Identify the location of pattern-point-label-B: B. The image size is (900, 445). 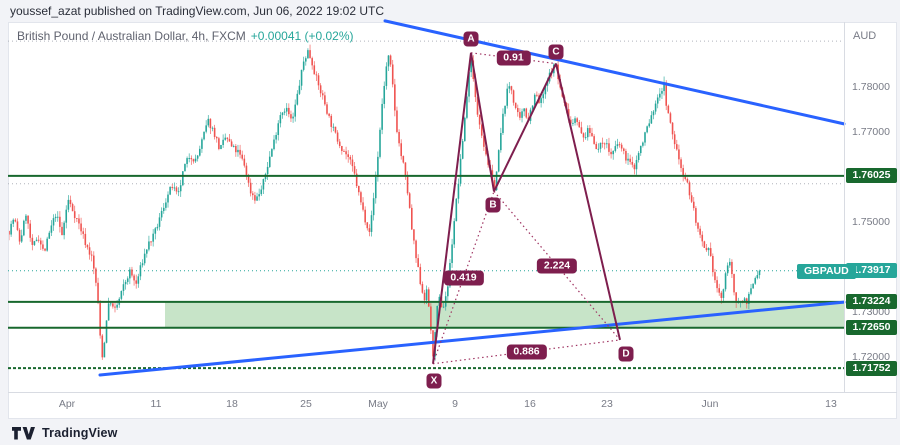
(493, 205).